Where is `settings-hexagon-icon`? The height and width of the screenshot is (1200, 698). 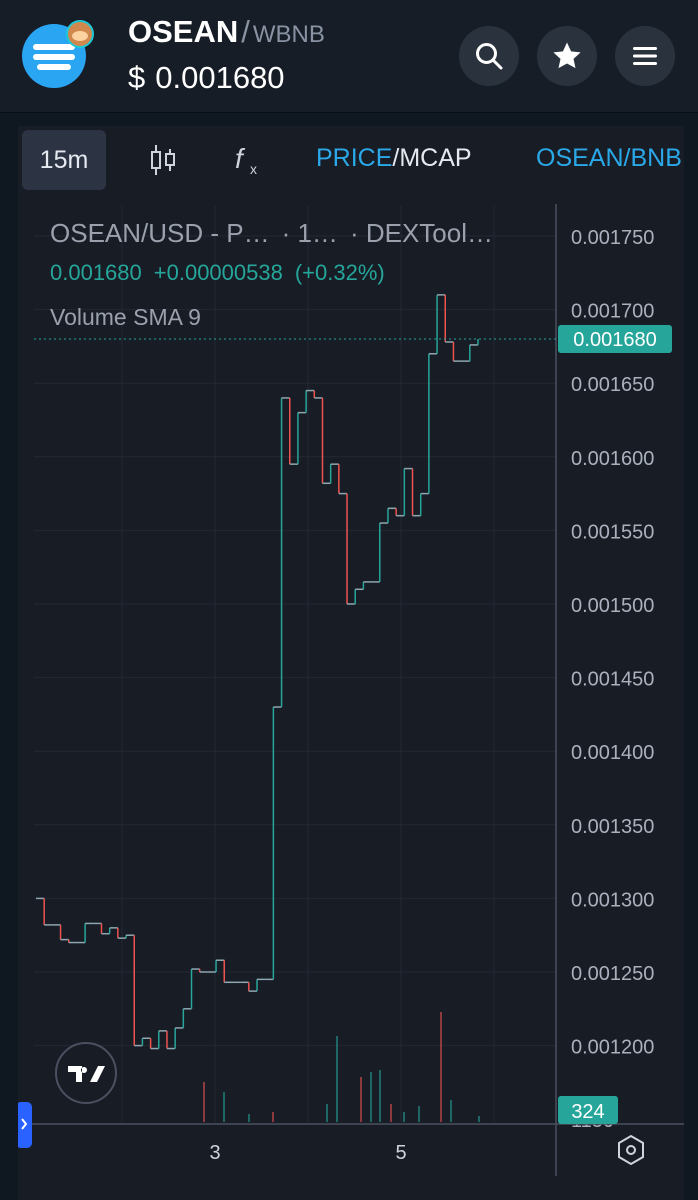
settings-hexagon-icon is located at coordinates (631, 1150).